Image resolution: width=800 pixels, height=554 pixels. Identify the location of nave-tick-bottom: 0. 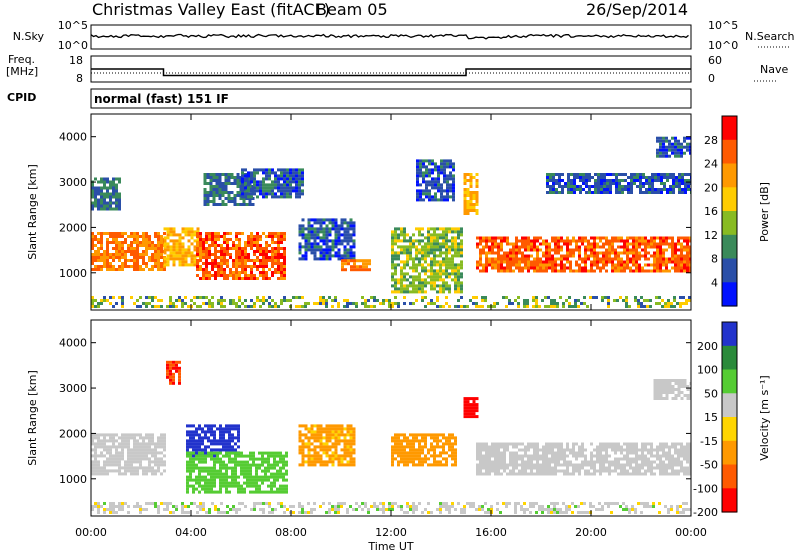
(711, 78).